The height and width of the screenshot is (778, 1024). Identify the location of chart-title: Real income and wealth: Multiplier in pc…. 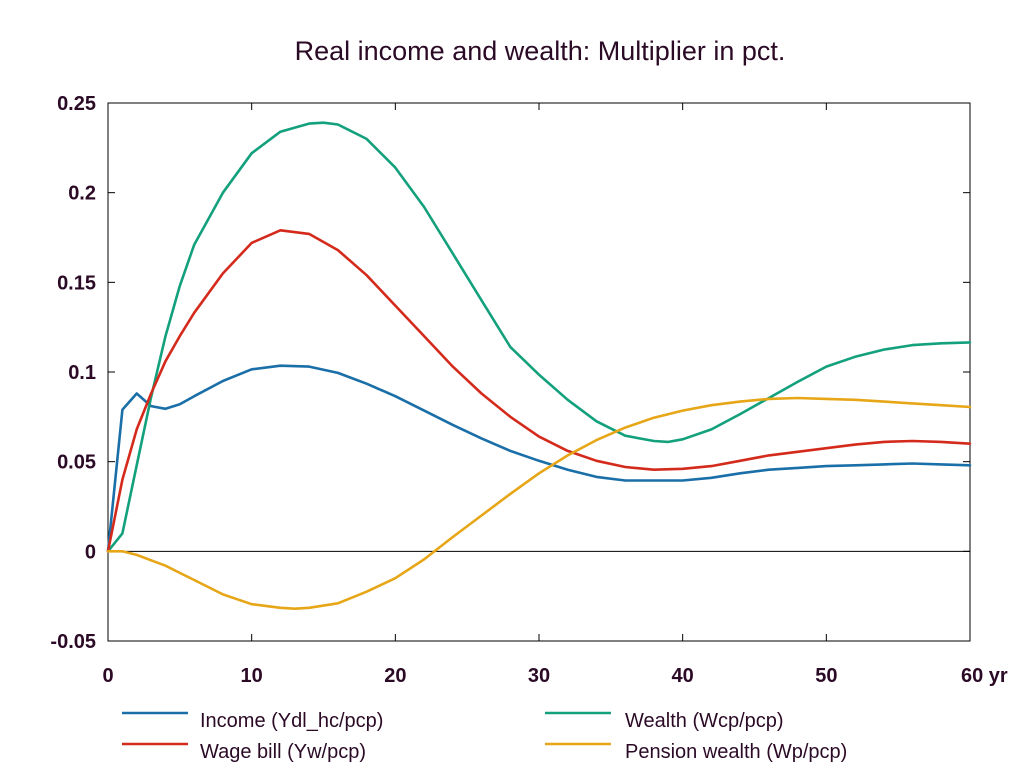
(540, 51).